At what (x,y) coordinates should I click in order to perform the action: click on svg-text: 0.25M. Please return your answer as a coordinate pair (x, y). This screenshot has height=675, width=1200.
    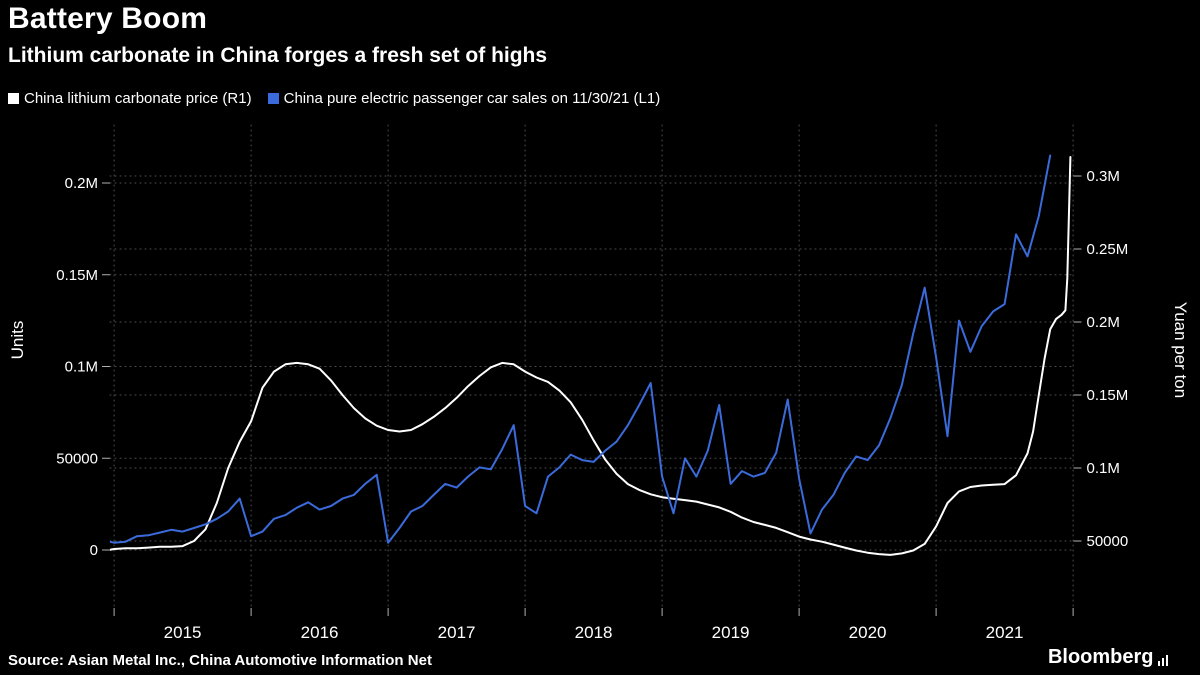
    Looking at the image, I should click on (1108, 249).